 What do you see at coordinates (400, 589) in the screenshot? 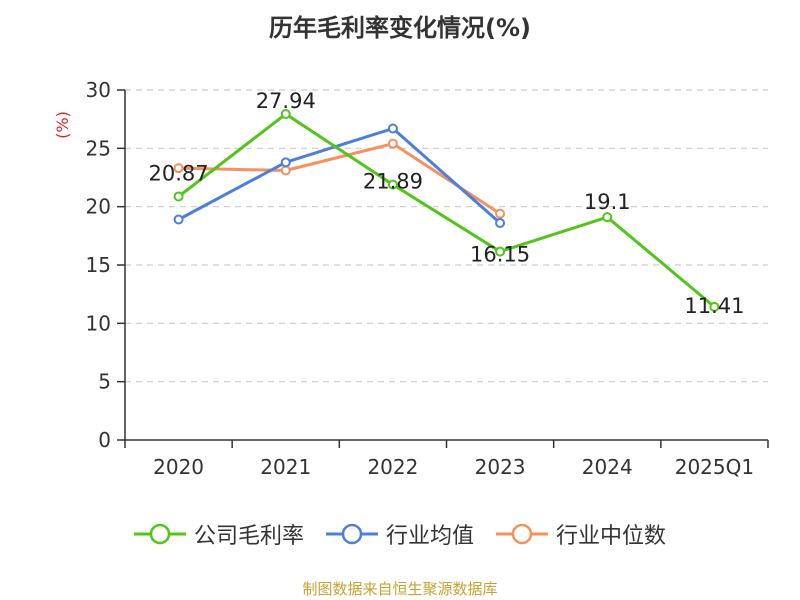
I see `source-note: 制图数据来自恒生聚源数据库` at bounding box center [400, 589].